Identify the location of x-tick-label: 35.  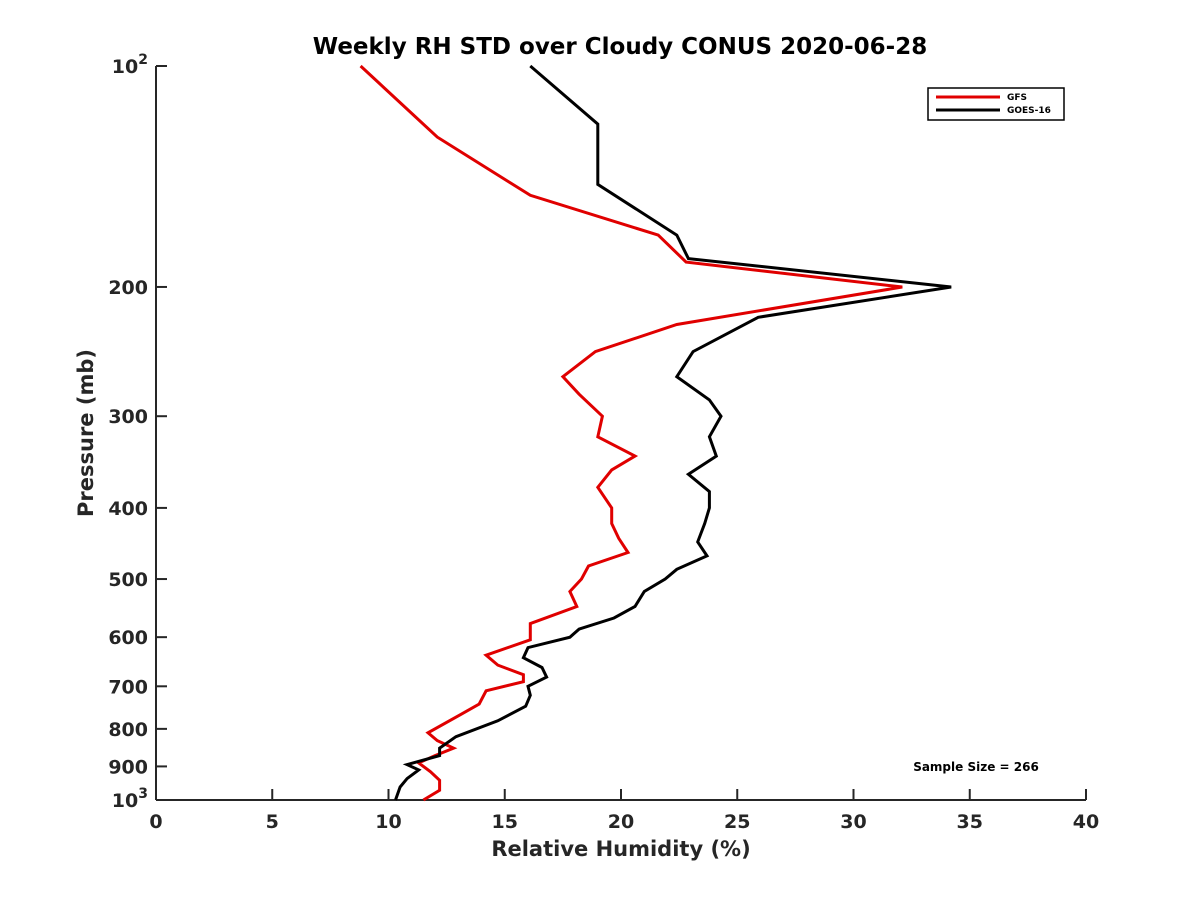
(970, 822).